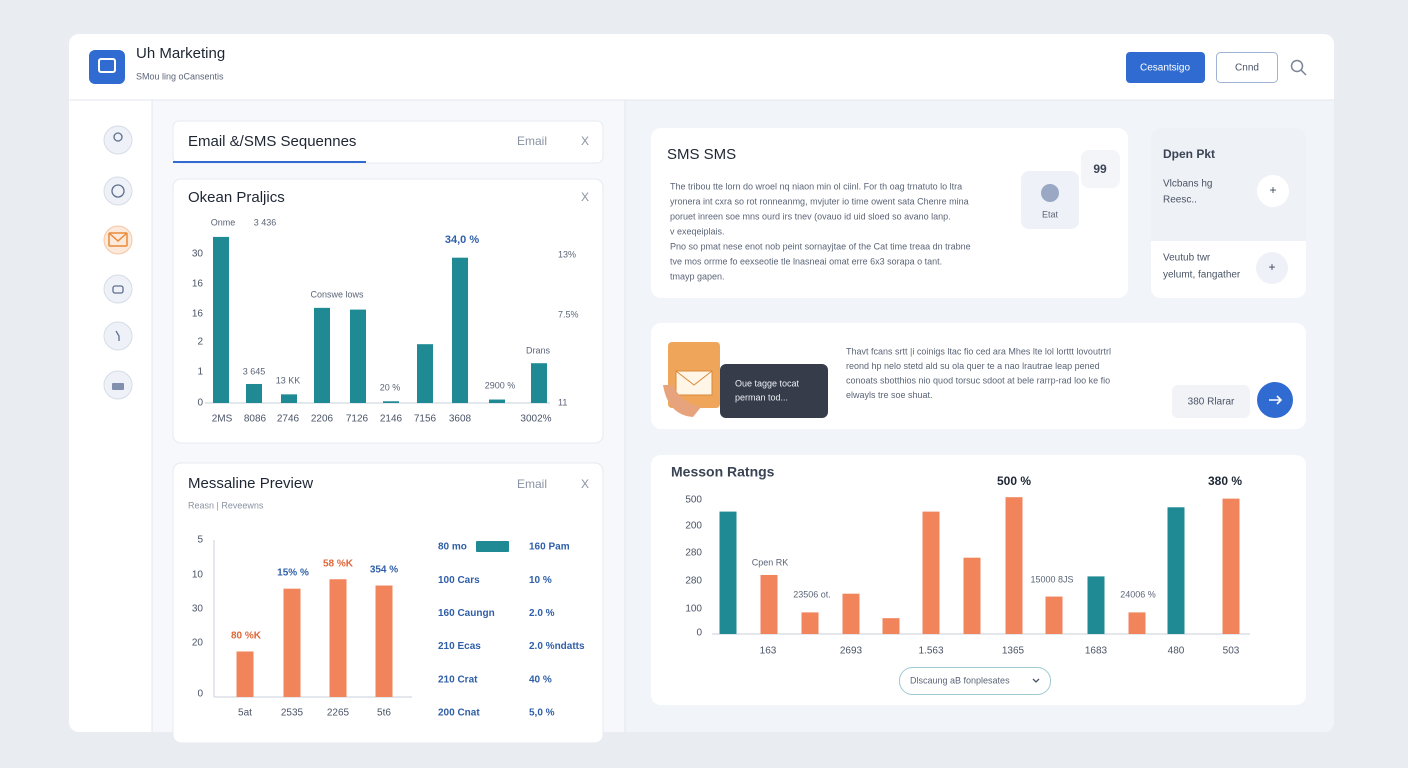 The image size is (1408, 768). I want to click on annotation: 15000 8JS, so click(1051, 579).